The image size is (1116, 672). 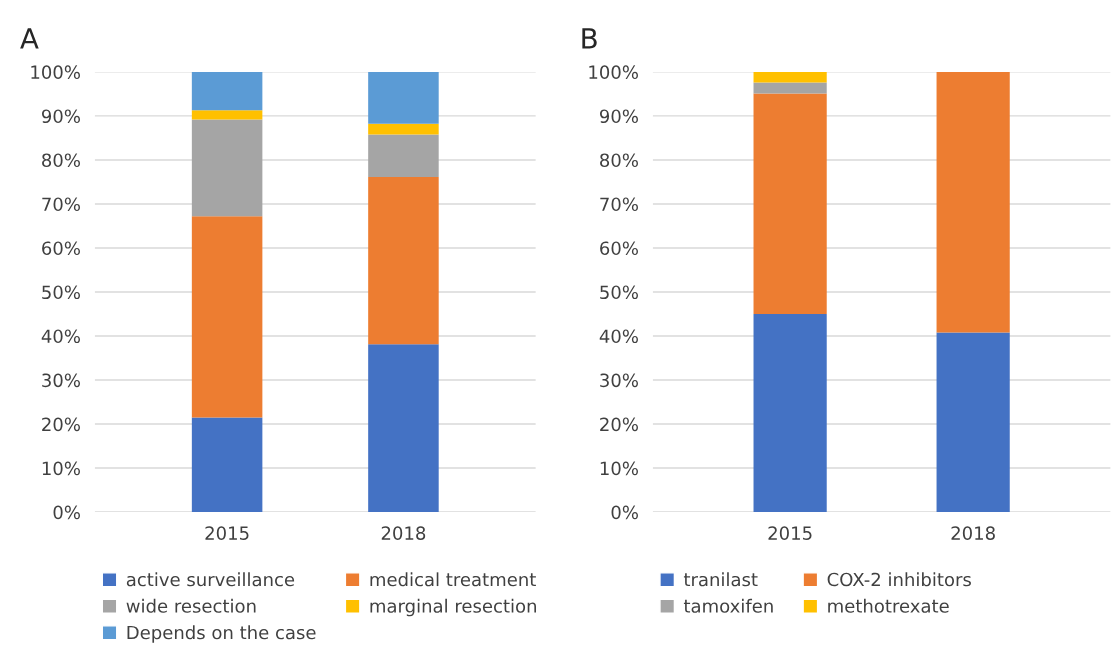 I want to click on legend-label: COX-2 inhibitors, so click(x=899, y=579).